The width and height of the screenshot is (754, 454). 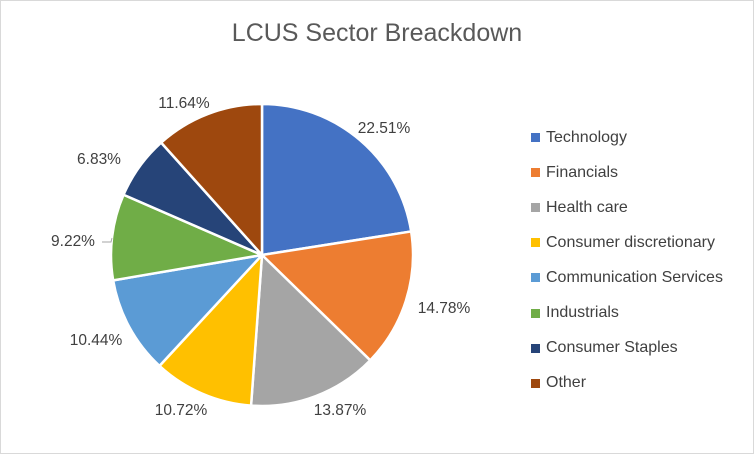 What do you see at coordinates (627, 312) in the screenshot?
I see `legend-item-industrials: Industrials` at bounding box center [627, 312].